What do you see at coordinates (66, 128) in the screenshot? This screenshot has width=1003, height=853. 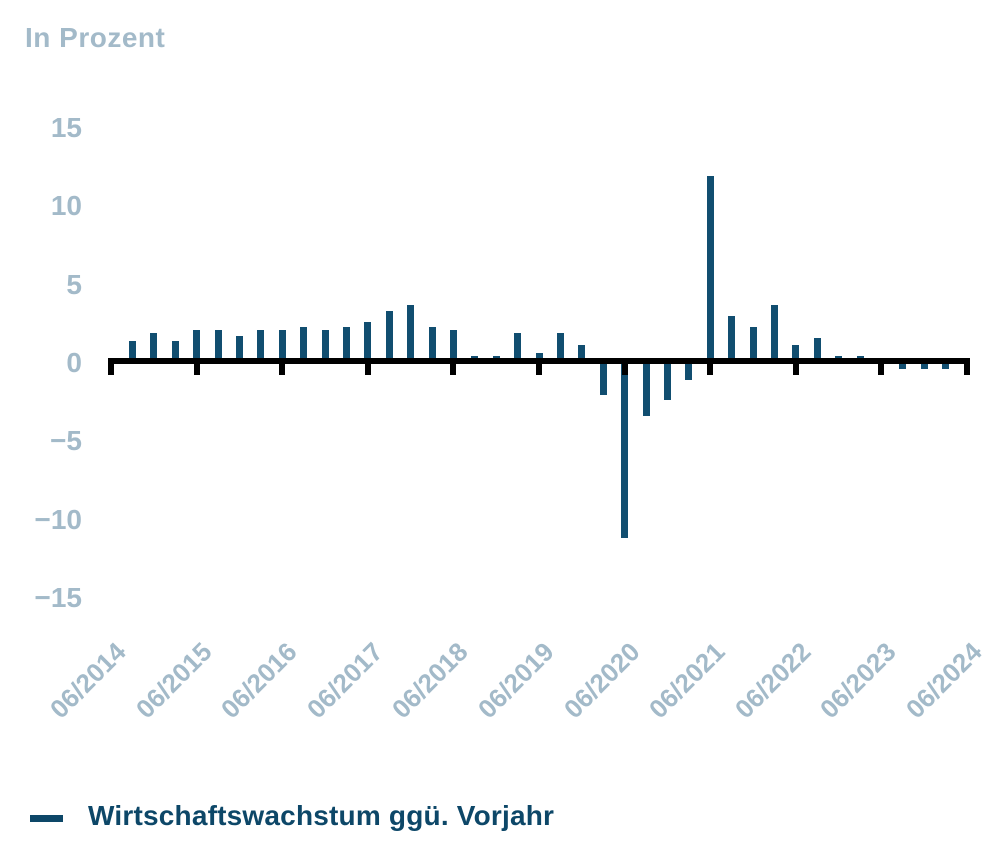 I see `y-axis-tick-label: 15` at bounding box center [66, 128].